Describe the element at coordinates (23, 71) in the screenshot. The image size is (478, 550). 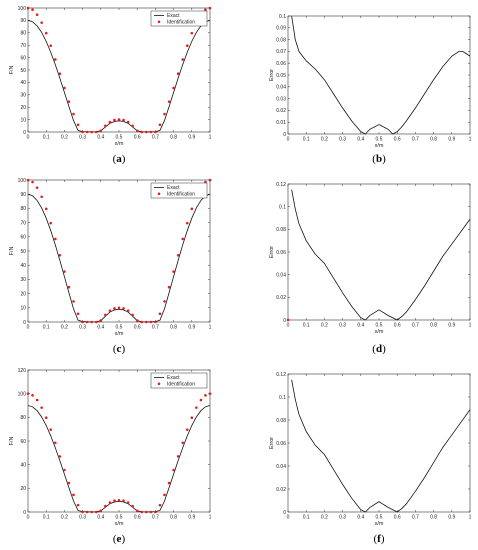
I see `y-tick-label: 50` at that location.